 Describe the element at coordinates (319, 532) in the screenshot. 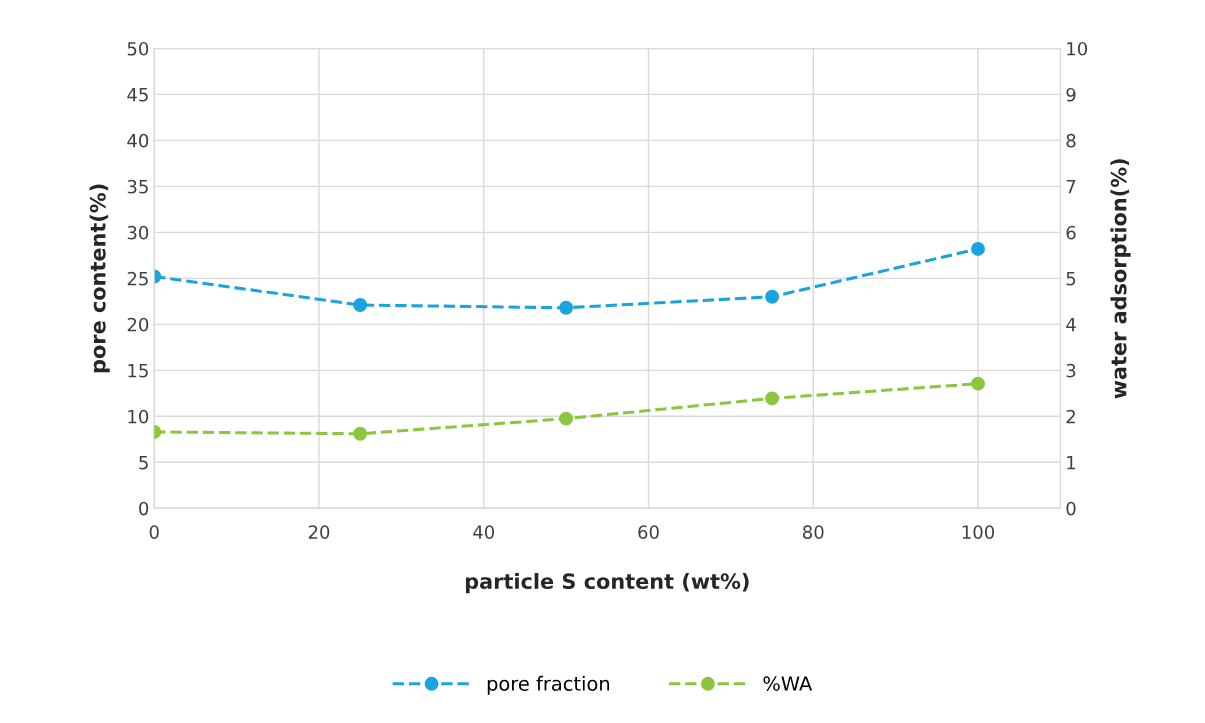

I see `x-tick-label: 20` at that location.